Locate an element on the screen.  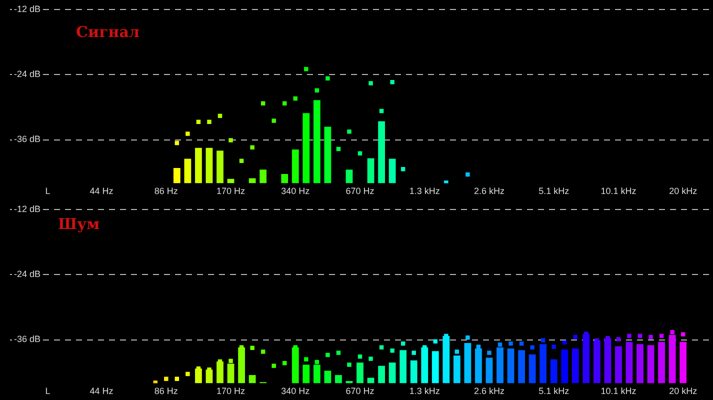
y-tick-label: -24 dB is located at coordinates (27, 274).